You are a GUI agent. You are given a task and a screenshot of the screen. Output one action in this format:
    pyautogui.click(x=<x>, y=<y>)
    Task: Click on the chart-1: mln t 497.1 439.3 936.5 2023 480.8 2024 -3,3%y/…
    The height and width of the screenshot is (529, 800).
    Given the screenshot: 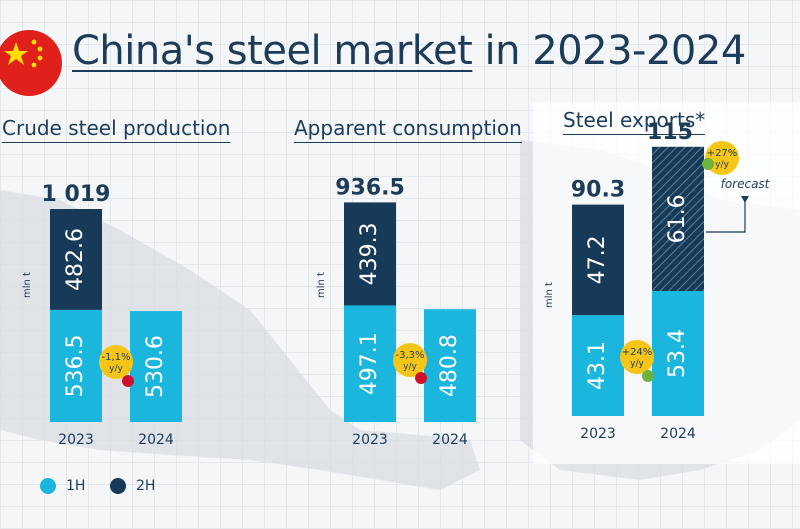 What is the action you would take?
    pyautogui.click(x=396, y=311)
    